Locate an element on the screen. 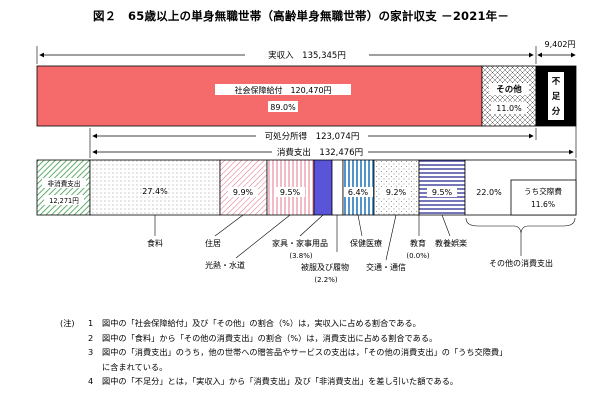  education-label: 教育 is located at coordinates (418, 243).